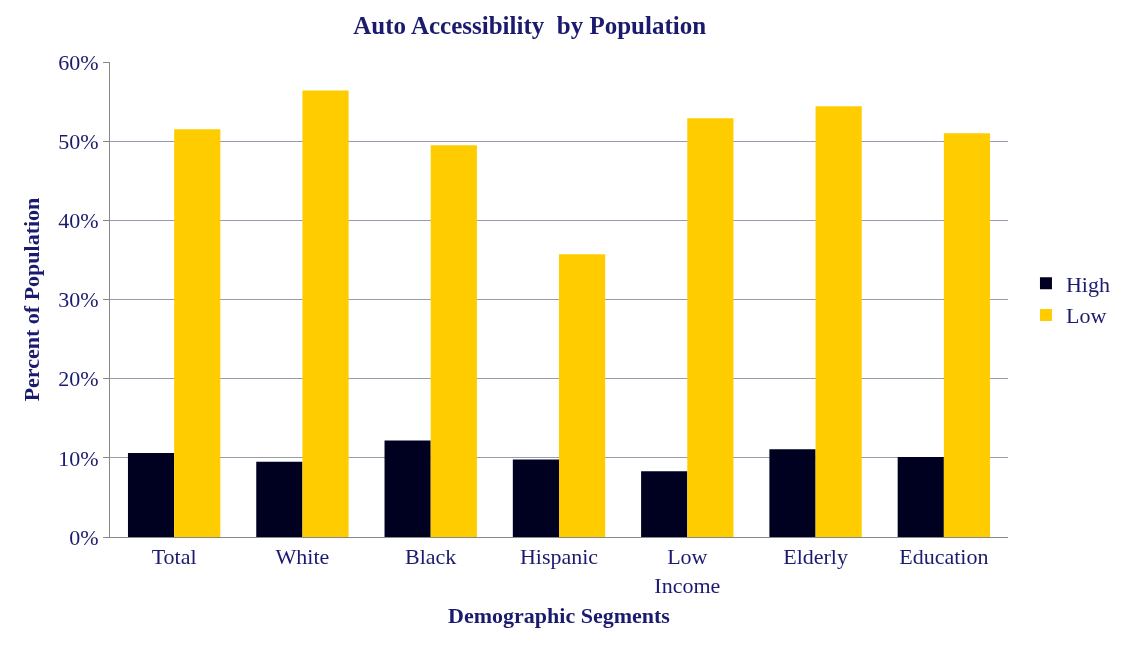  Describe the element at coordinates (78, 300) in the screenshot. I see `y-tick-label: 30%` at that location.